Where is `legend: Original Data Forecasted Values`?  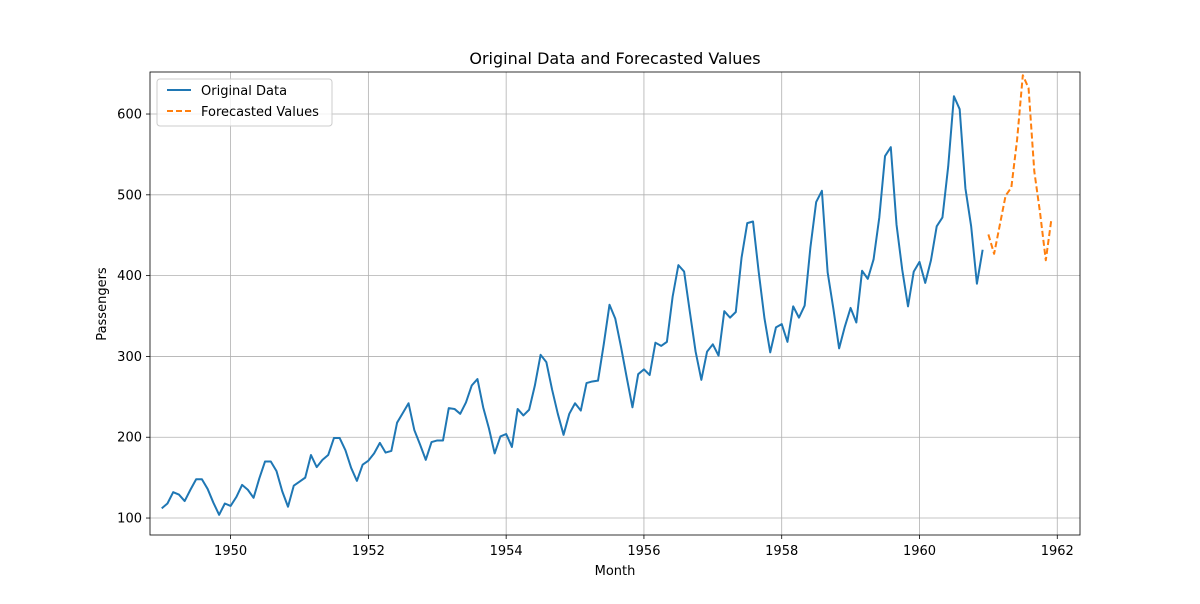
legend: Original Data Forecasted Values is located at coordinates (244, 102).